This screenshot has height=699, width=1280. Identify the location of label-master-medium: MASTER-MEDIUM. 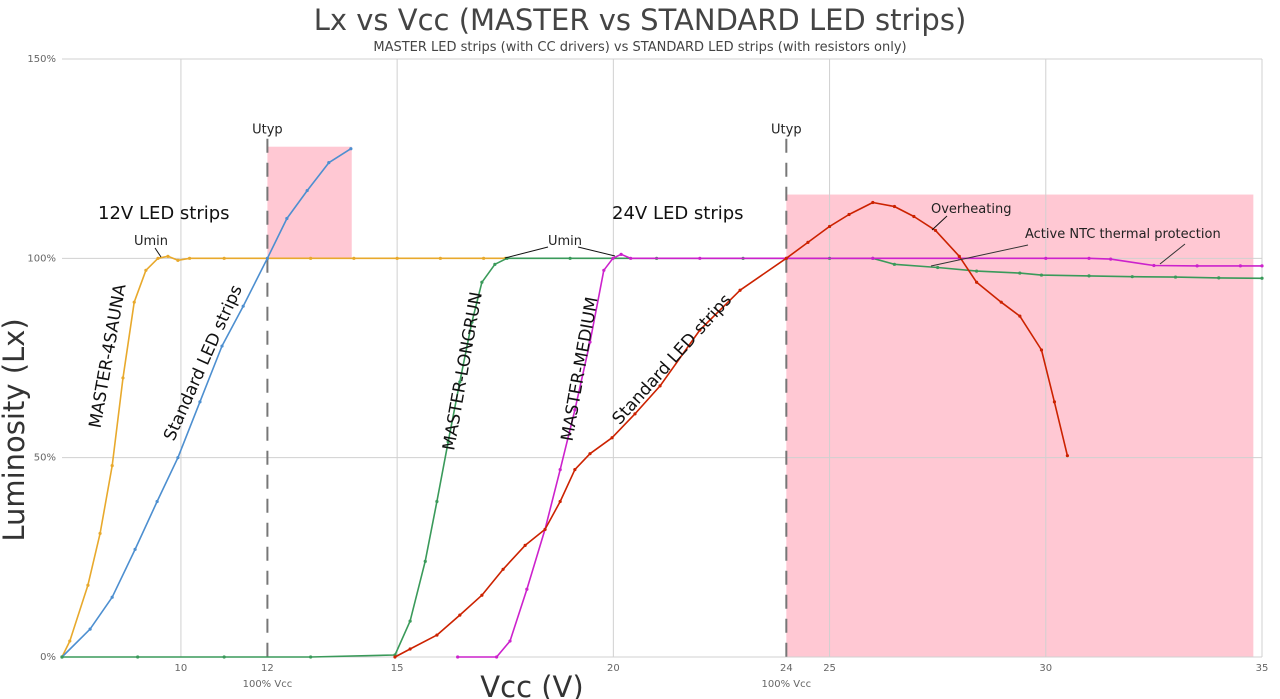
(580, 368).